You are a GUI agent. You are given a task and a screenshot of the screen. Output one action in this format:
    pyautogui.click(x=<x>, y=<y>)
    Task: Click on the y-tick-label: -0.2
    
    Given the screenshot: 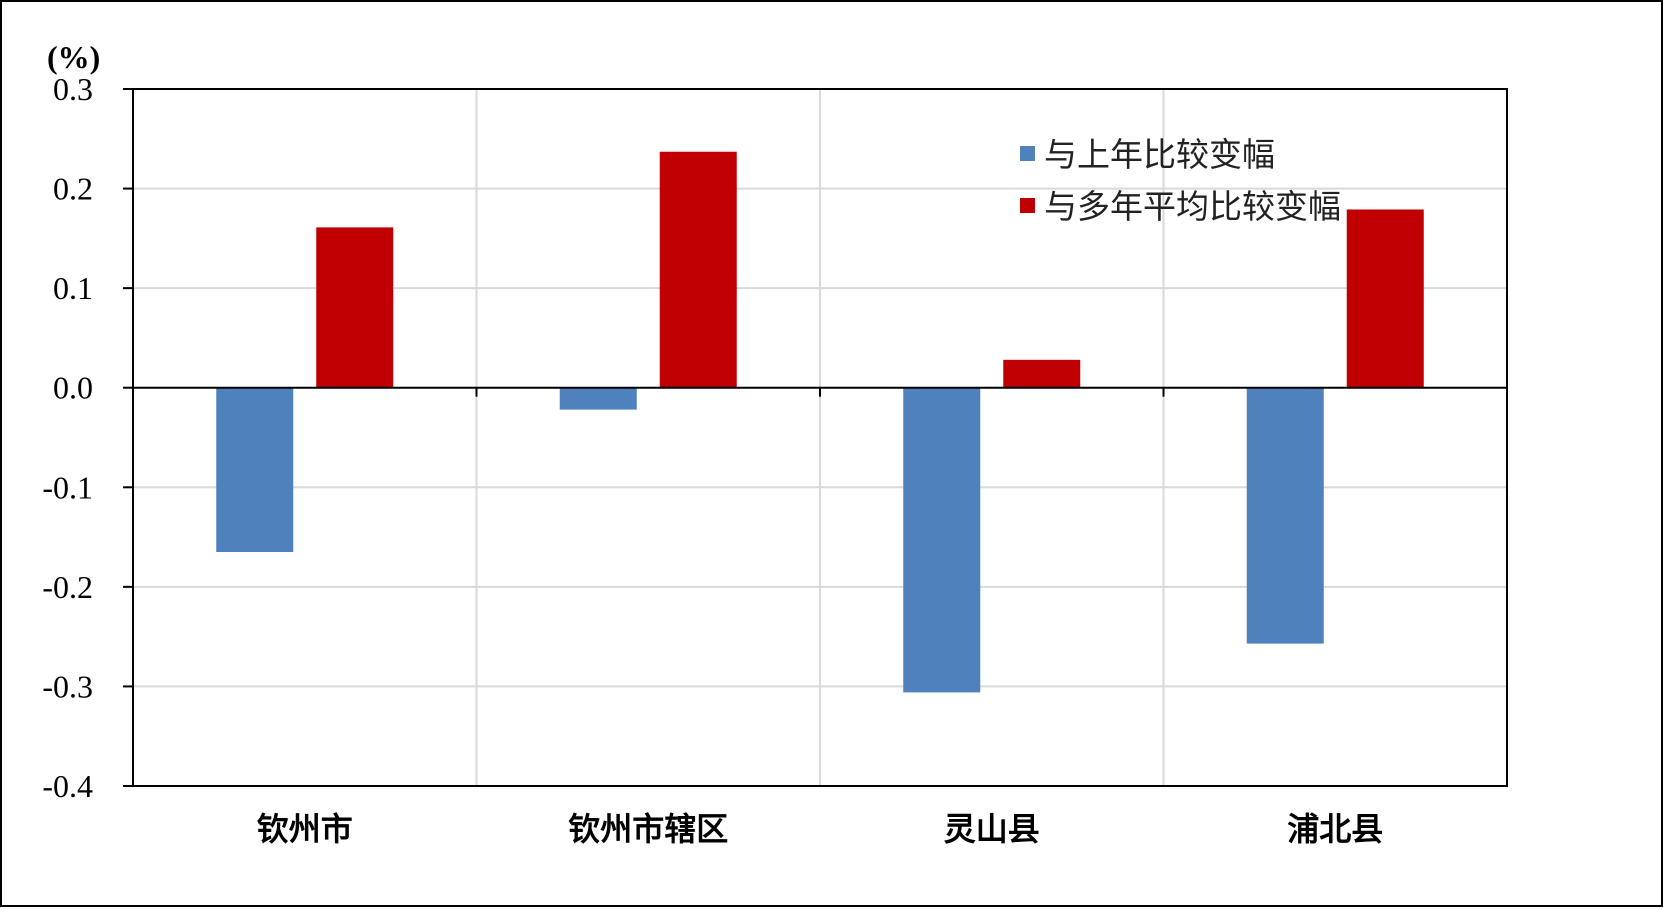 What is the action you would take?
    pyautogui.click(x=67, y=587)
    